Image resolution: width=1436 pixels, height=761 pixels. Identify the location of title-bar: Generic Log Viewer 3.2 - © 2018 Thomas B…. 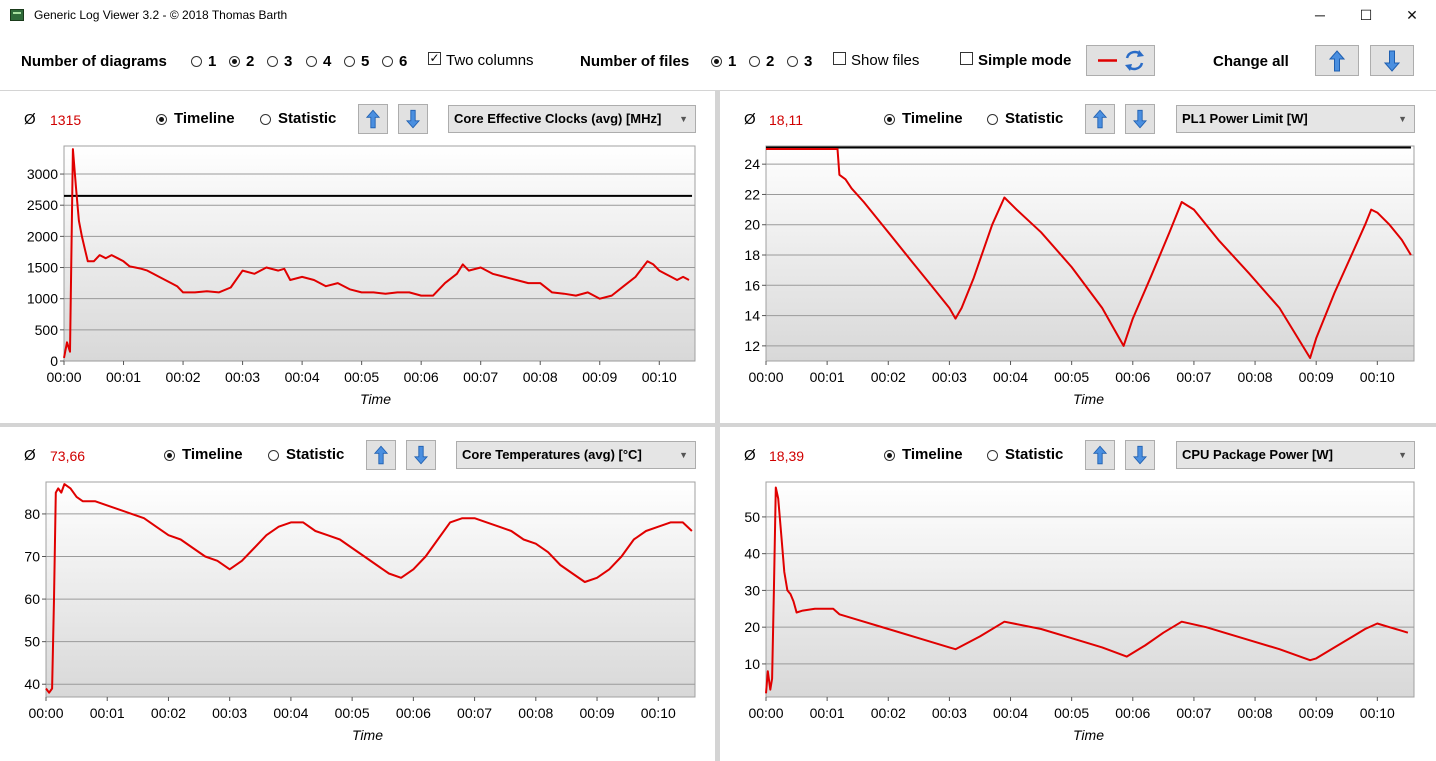
(718, 15).